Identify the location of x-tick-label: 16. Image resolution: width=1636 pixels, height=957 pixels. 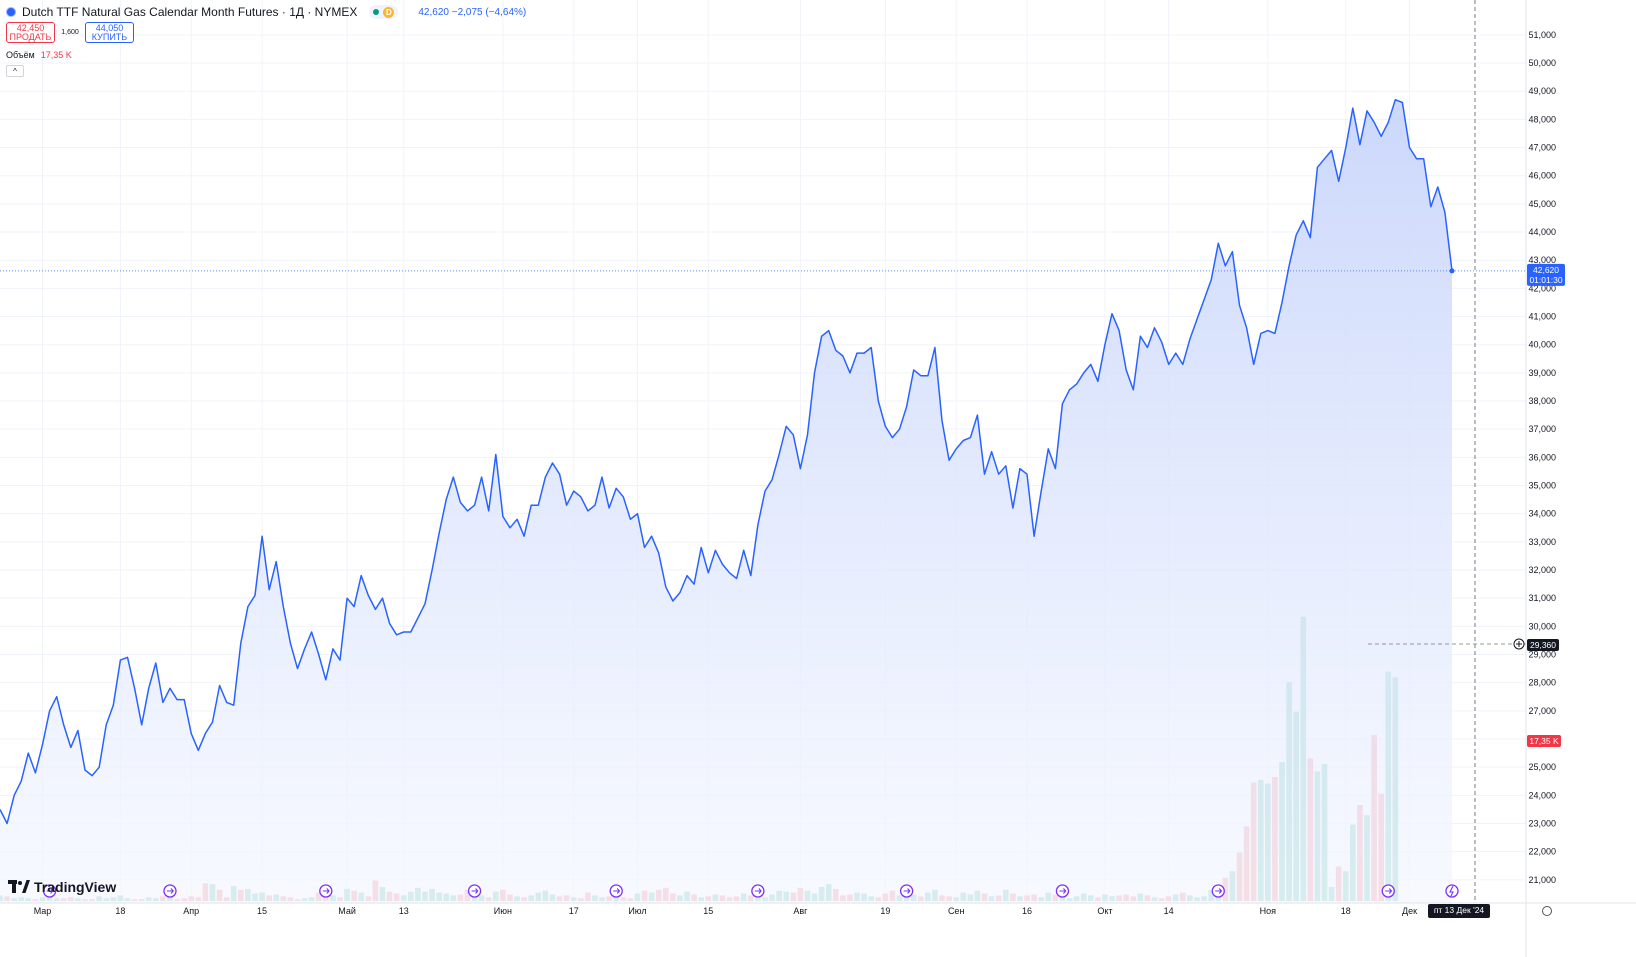
(1027, 911).